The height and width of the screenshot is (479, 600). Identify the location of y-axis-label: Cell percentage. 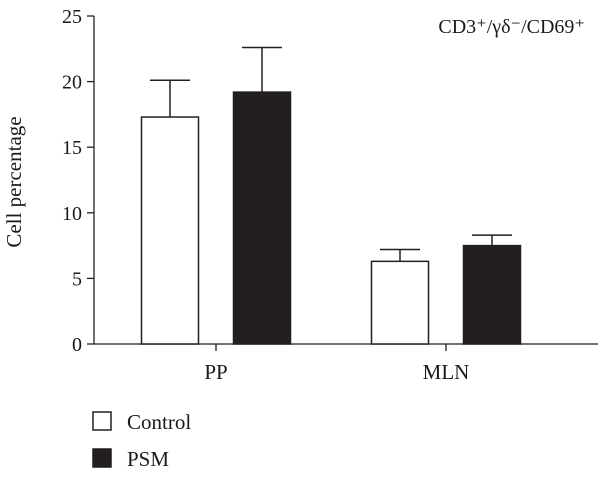
(14, 181).